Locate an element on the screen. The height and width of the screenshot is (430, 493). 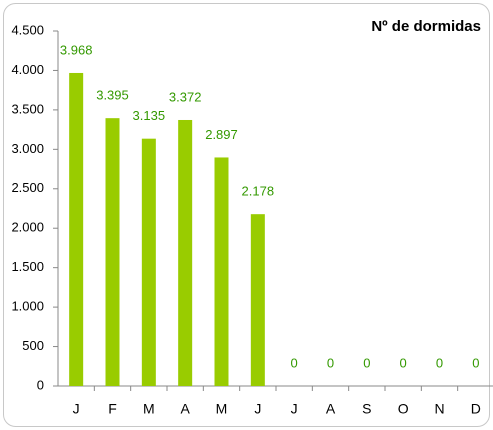
x-tick-label: O is located at coordinates (403, 409).